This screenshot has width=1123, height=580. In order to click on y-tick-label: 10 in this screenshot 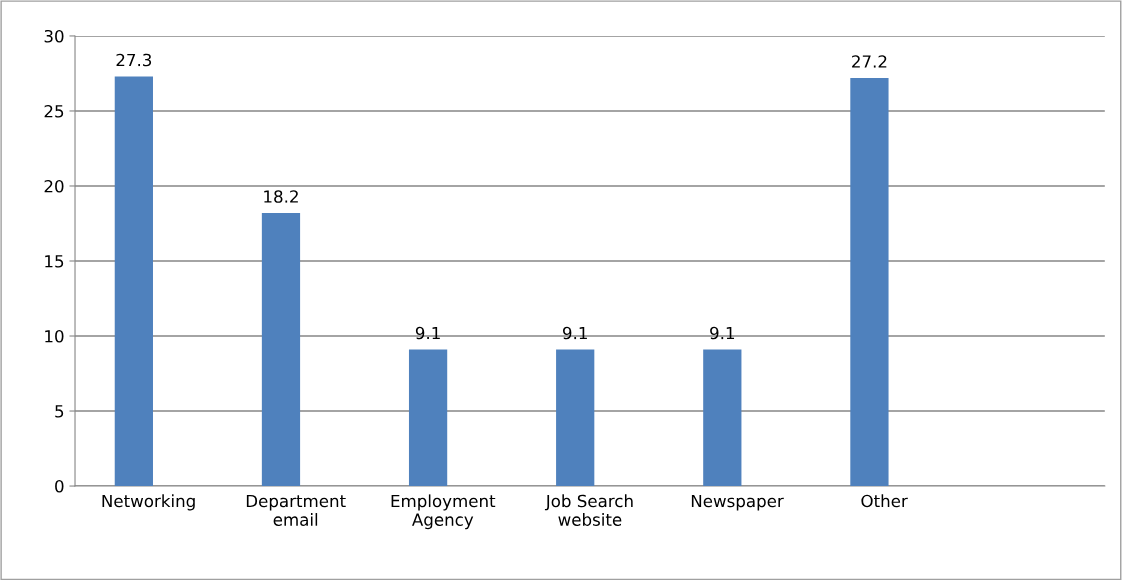, I will do `click(54, 336)`.